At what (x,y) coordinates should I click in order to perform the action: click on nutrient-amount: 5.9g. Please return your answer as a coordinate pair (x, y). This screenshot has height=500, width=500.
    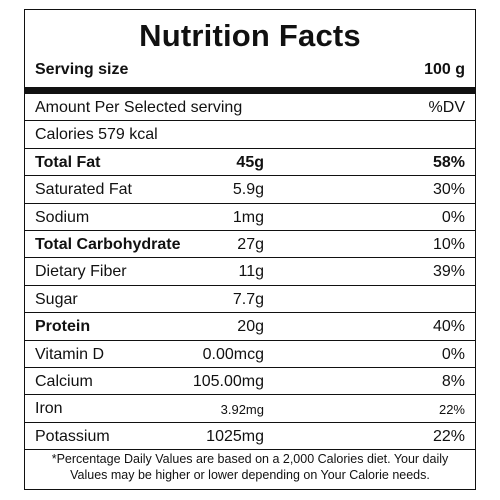
    Looking at the image, I should click on (248, 190).